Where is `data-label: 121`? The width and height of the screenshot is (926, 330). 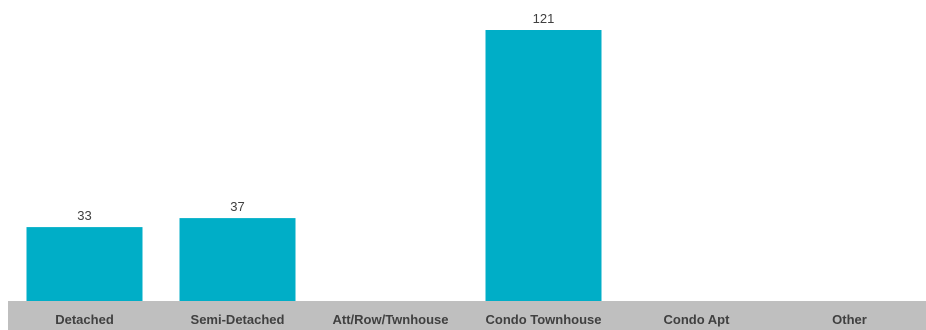 data-label: 121 is located at coordinates (544, 18).